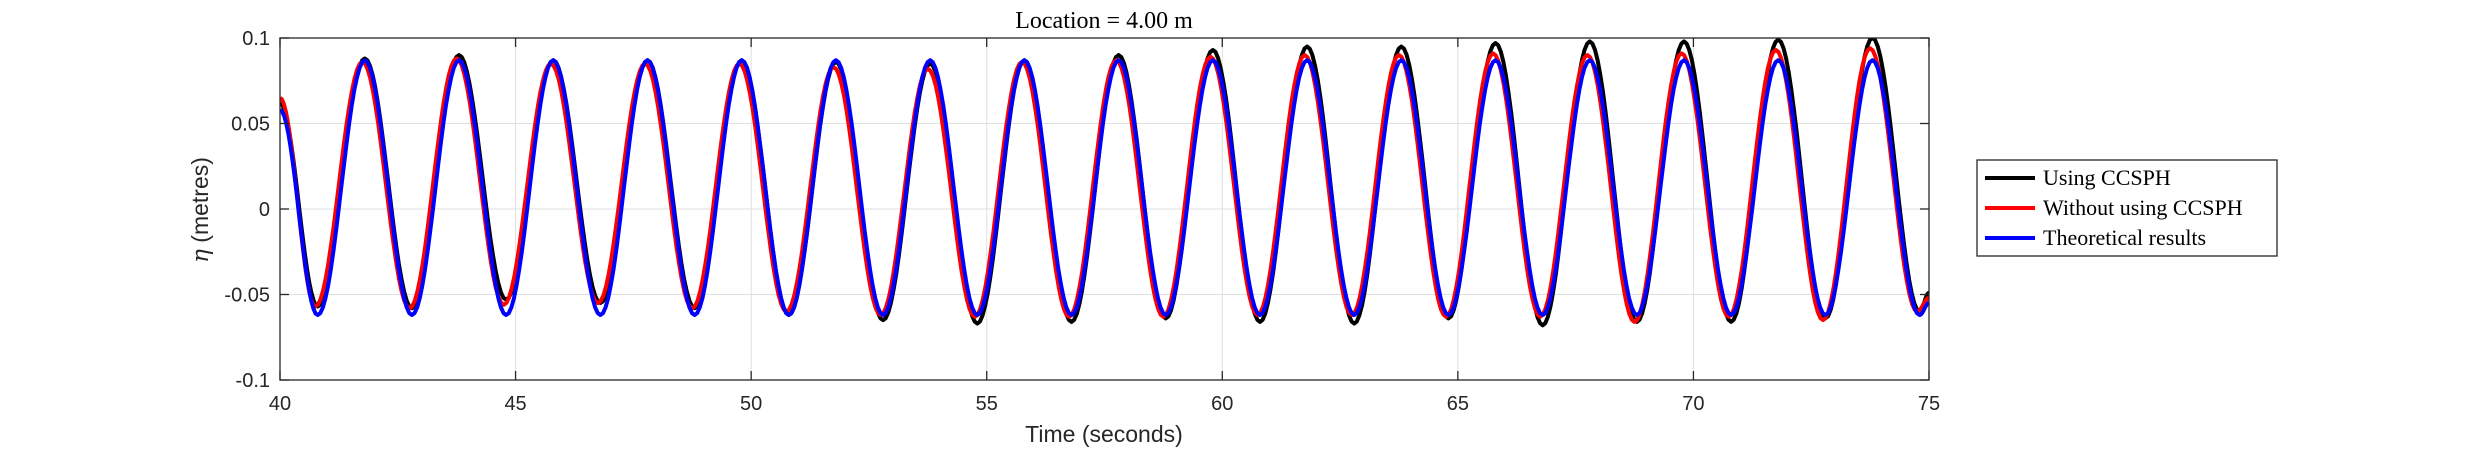  I want to click on legend-label-2: Without using CCSPH, so click(2143, 207).